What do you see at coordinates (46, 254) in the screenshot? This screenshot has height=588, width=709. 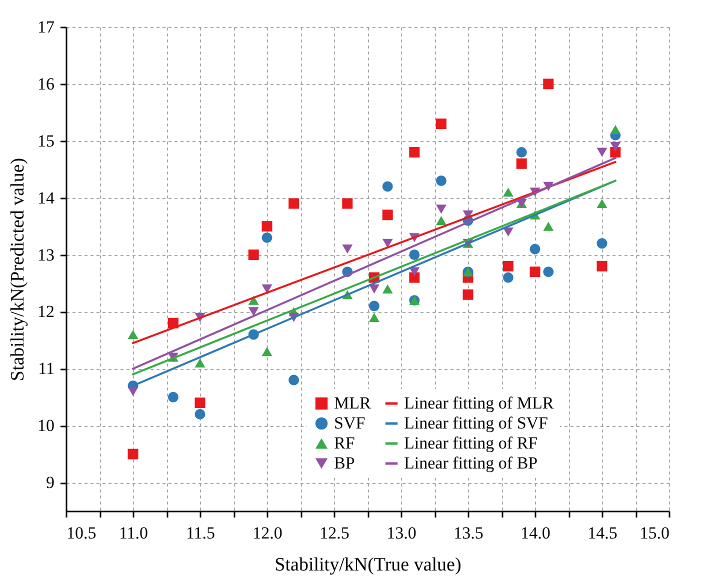 I see `y-tick-label: 13` at bounding box center [46, 254].